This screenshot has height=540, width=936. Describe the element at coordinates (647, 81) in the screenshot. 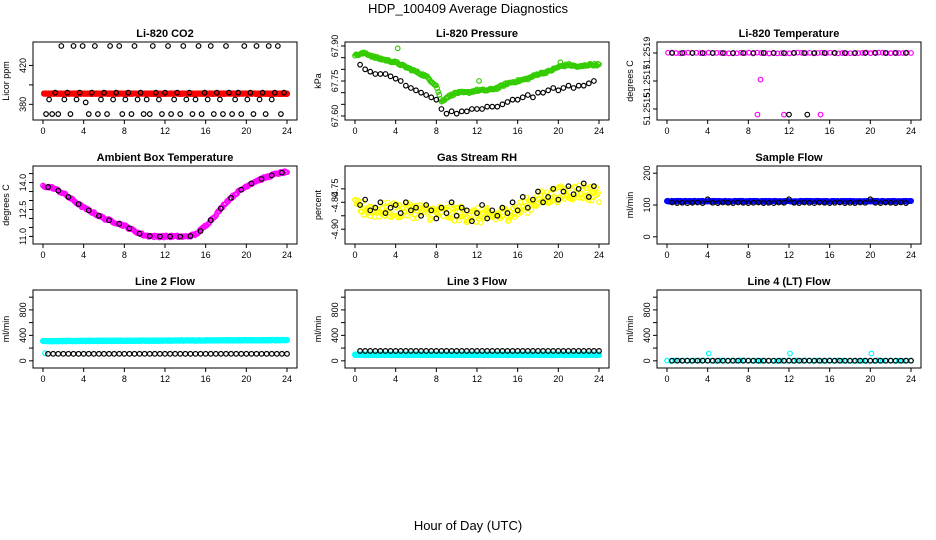

I see `y-tick-label: 51.2517` at that location.